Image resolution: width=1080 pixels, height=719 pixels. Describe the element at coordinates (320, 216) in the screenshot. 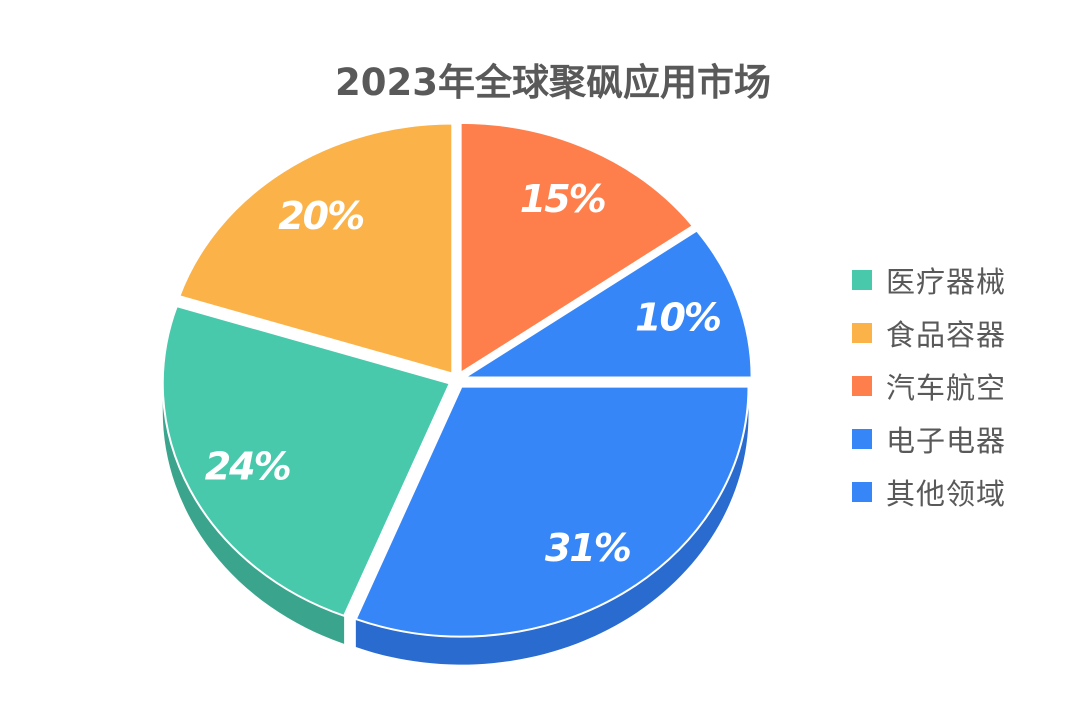

I see `slice-label-food: 20%` at that location.